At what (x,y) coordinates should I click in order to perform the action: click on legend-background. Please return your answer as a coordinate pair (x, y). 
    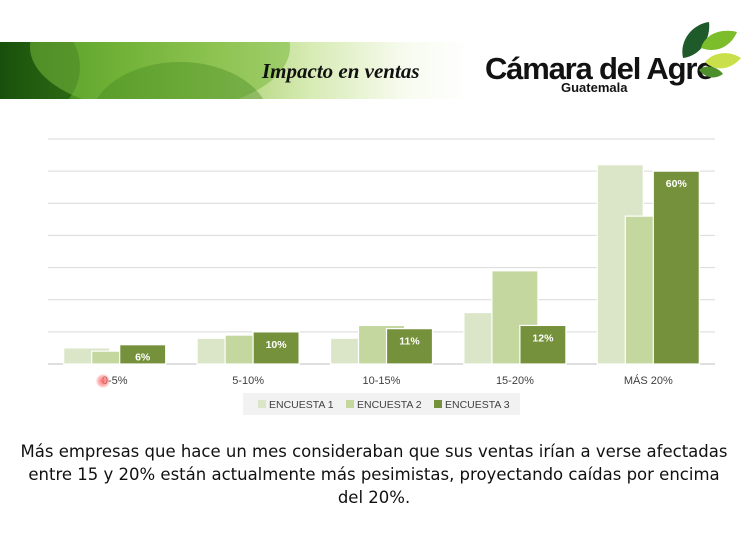
    Looking at the image, I should click on (381, 404).